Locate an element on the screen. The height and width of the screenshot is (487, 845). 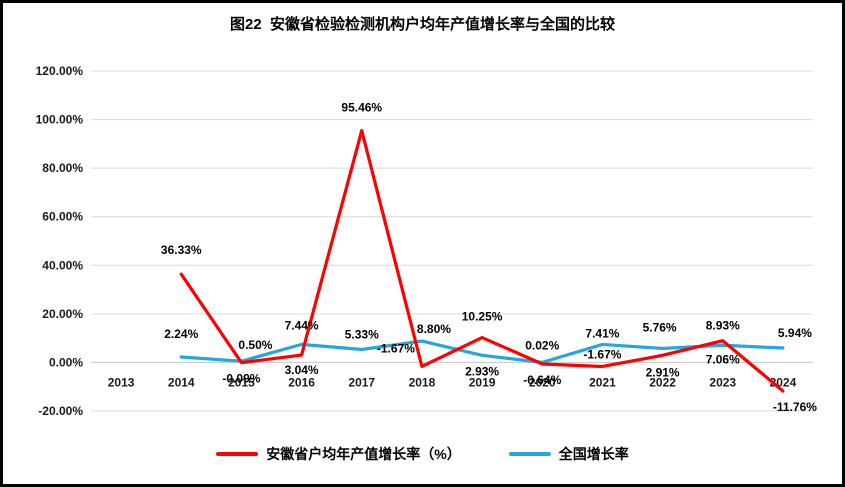
data-label: 2.93% is located at coordinates (482, 371).